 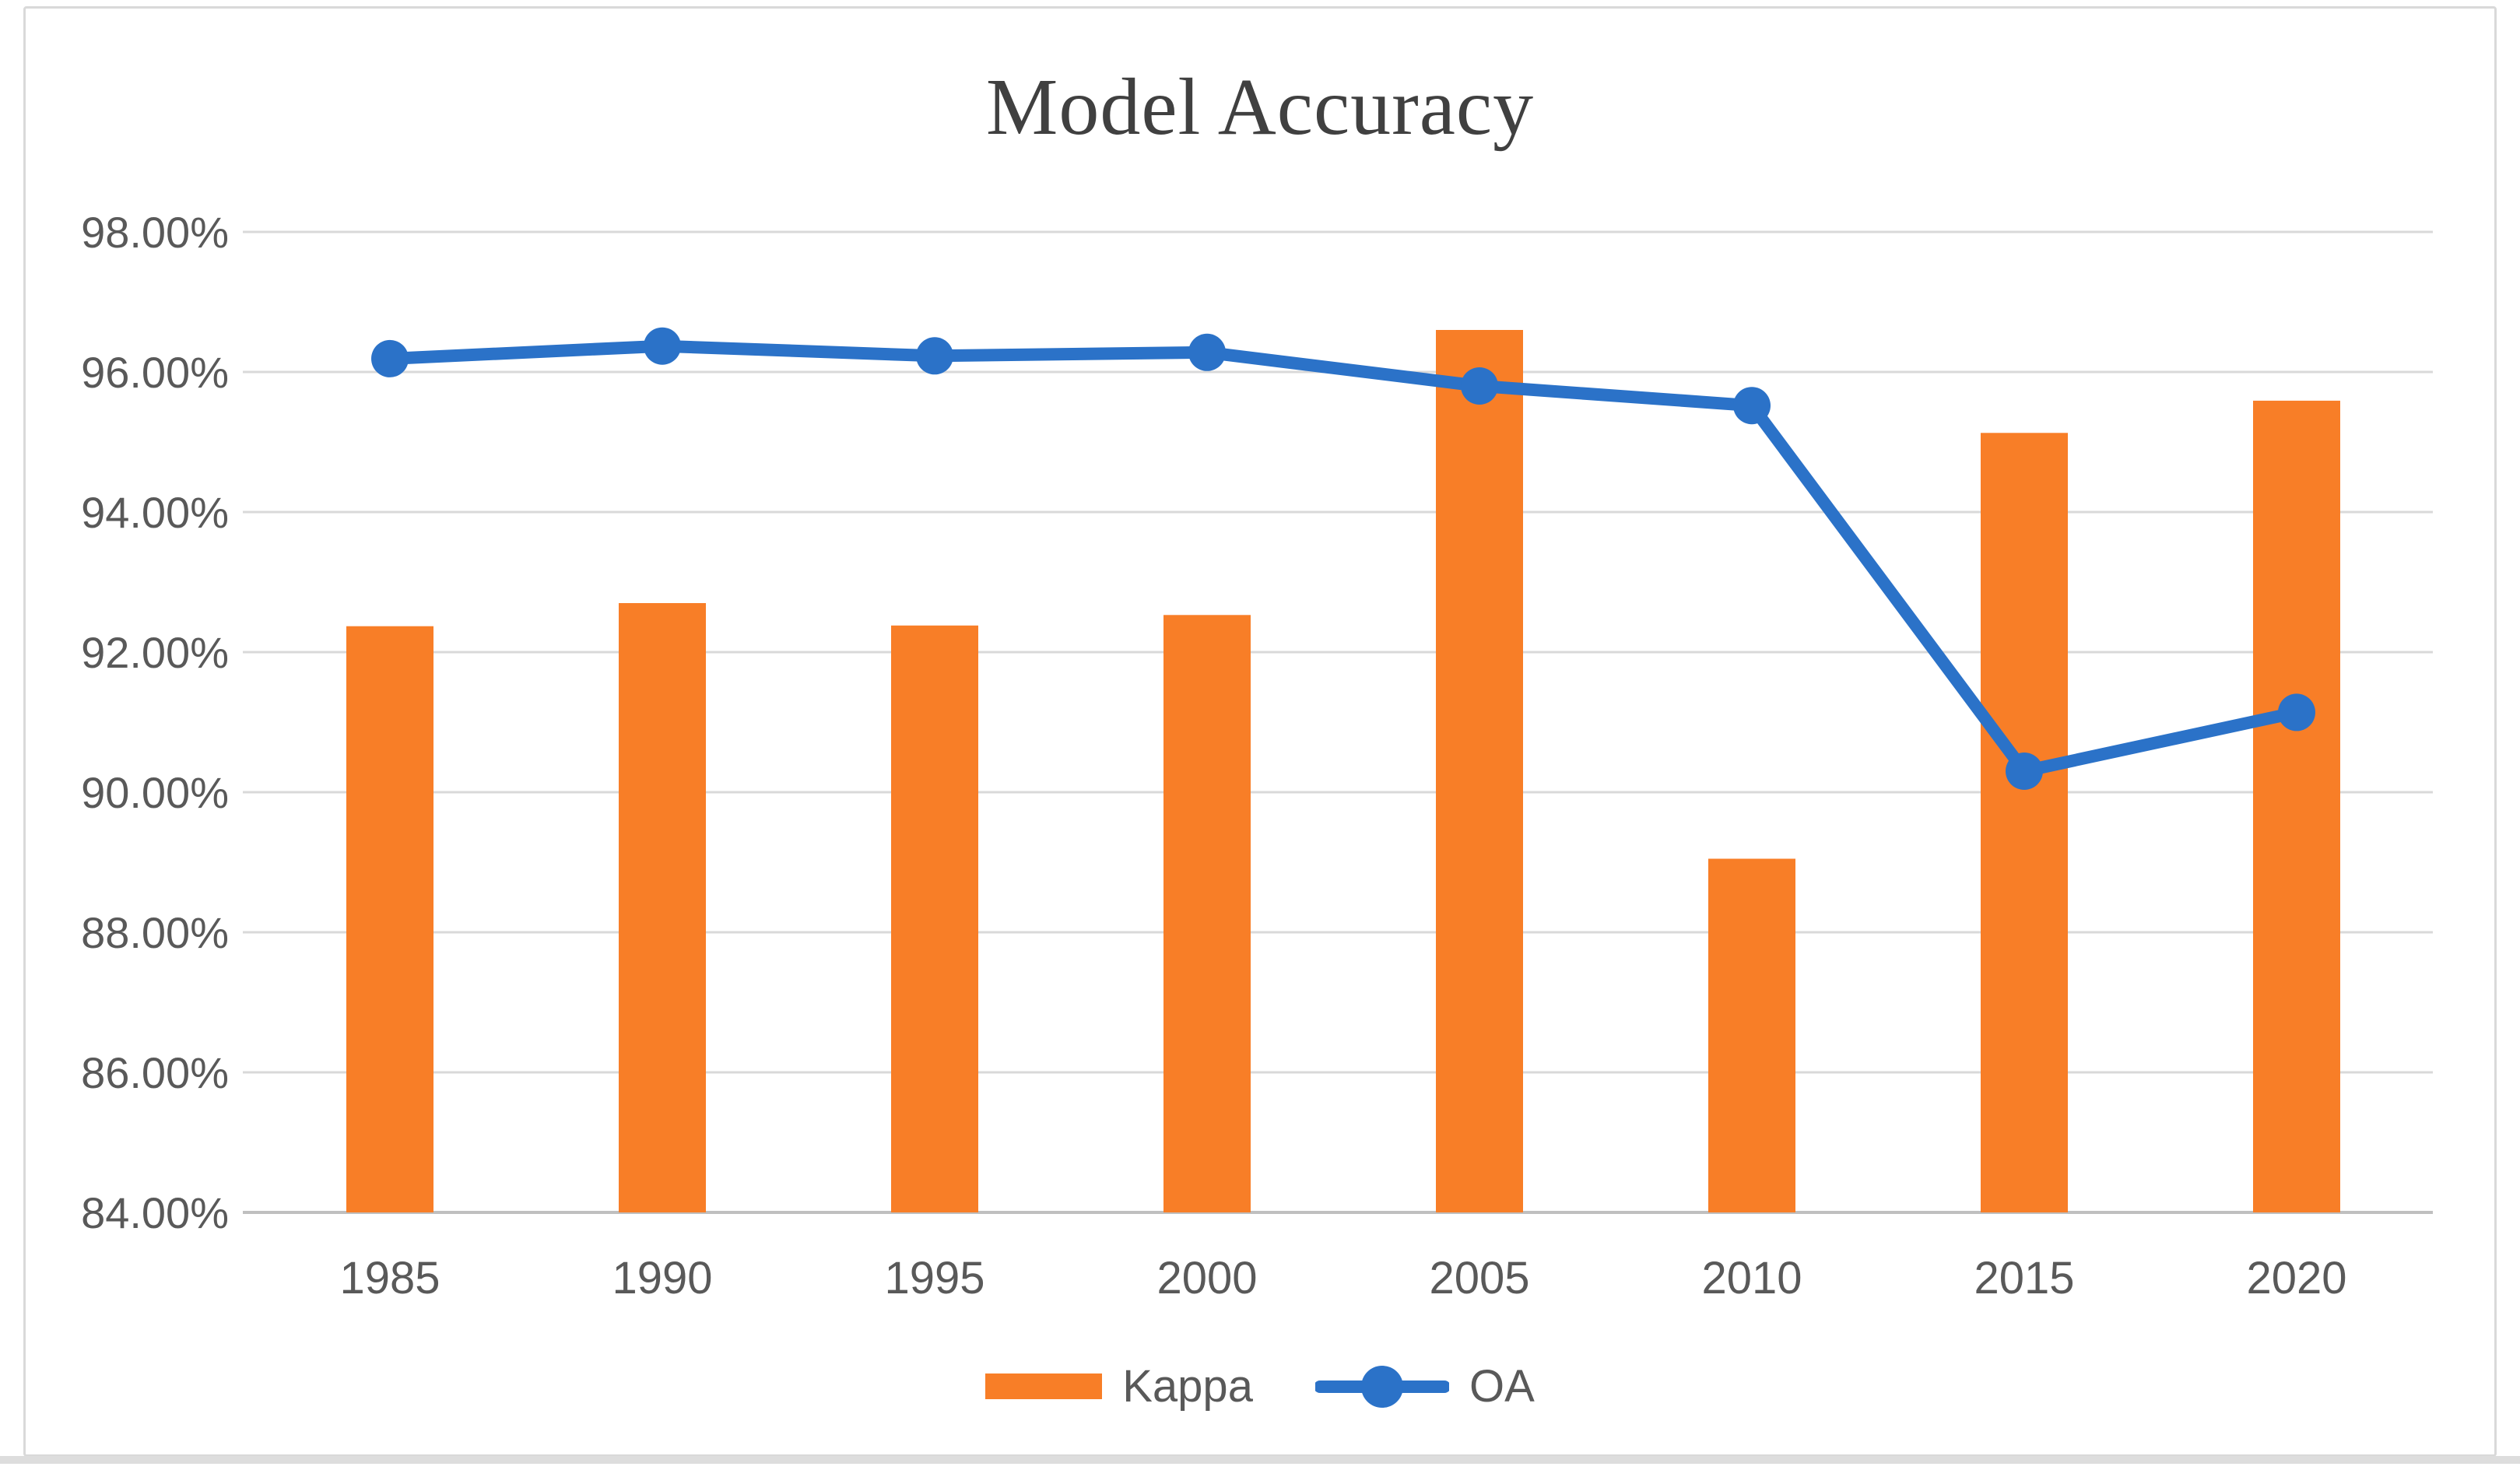 What do you see at coordinates (1260, 1460) in the screenshot?
I see `sheet-bottom-edge` at bounding box center [1260, 1460].